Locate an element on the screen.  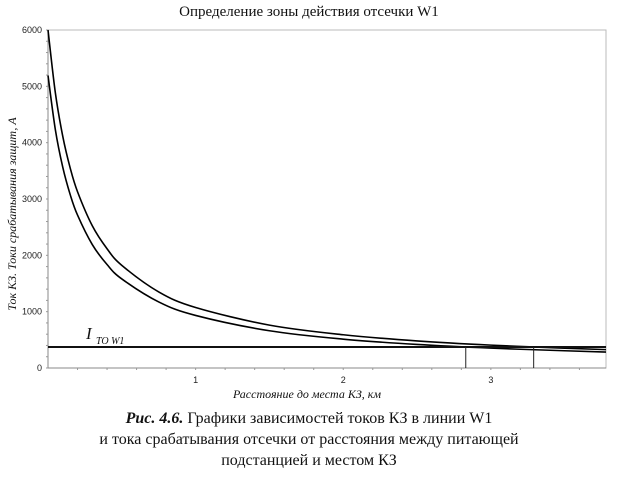
x-tick-label: 1 is located at coordinates (195, 380).